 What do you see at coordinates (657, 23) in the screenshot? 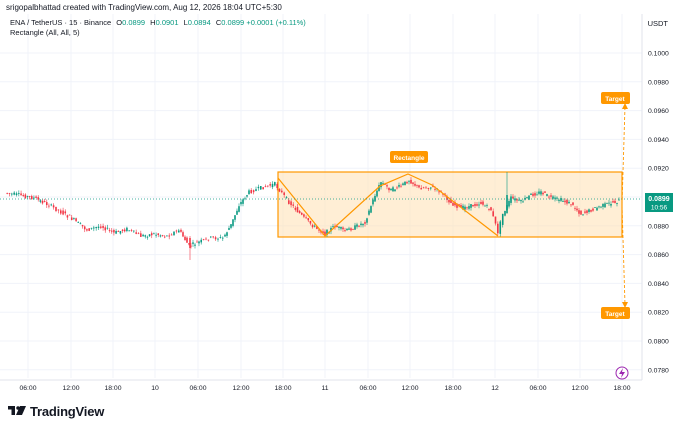
I see `currency-label: USDT` at bounding box center [657, 23].